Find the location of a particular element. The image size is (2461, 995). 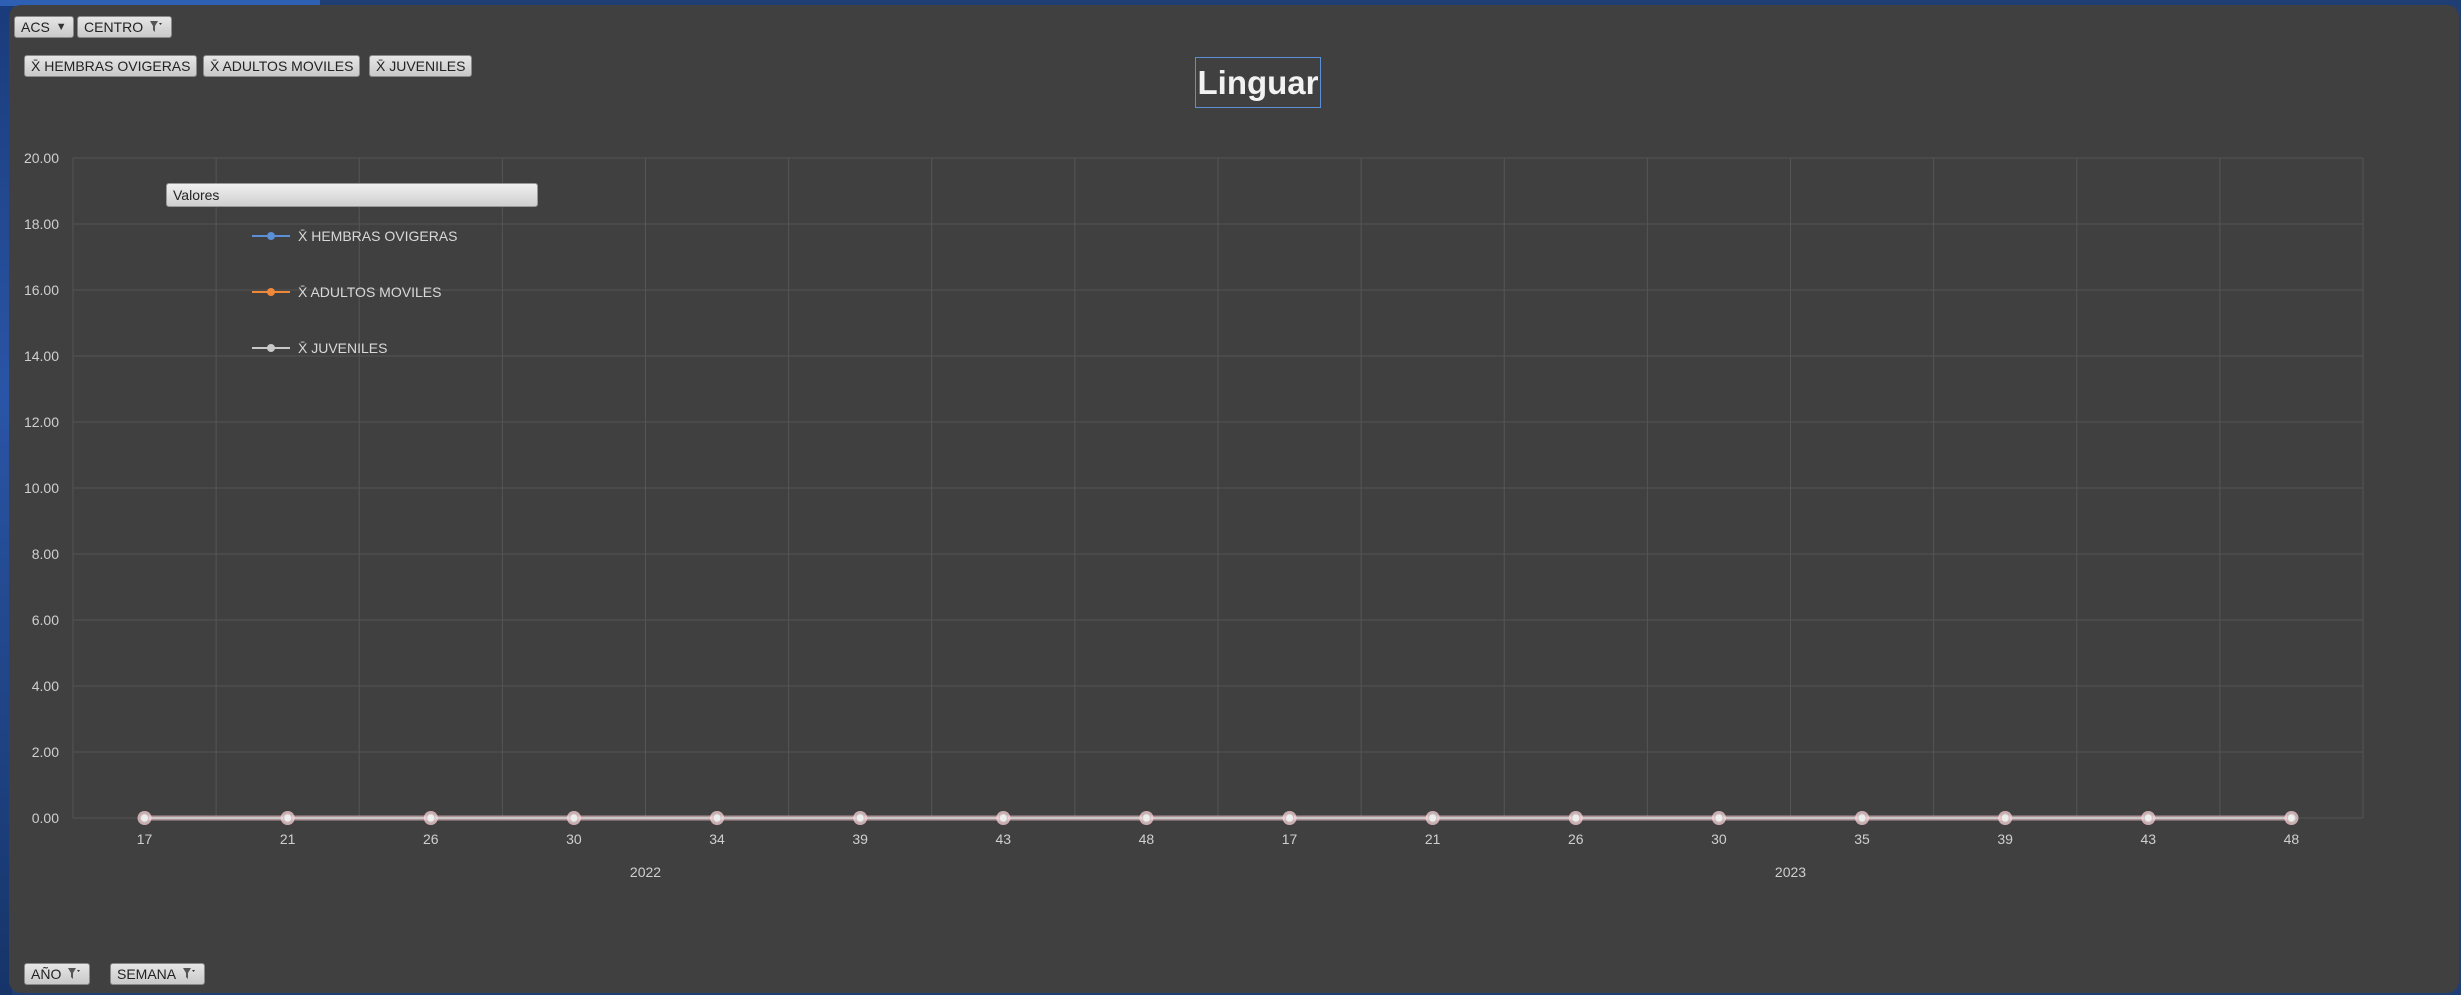

value-field-juveniles-label: X̄ JUVENILES is located at coordinates (421, 66).